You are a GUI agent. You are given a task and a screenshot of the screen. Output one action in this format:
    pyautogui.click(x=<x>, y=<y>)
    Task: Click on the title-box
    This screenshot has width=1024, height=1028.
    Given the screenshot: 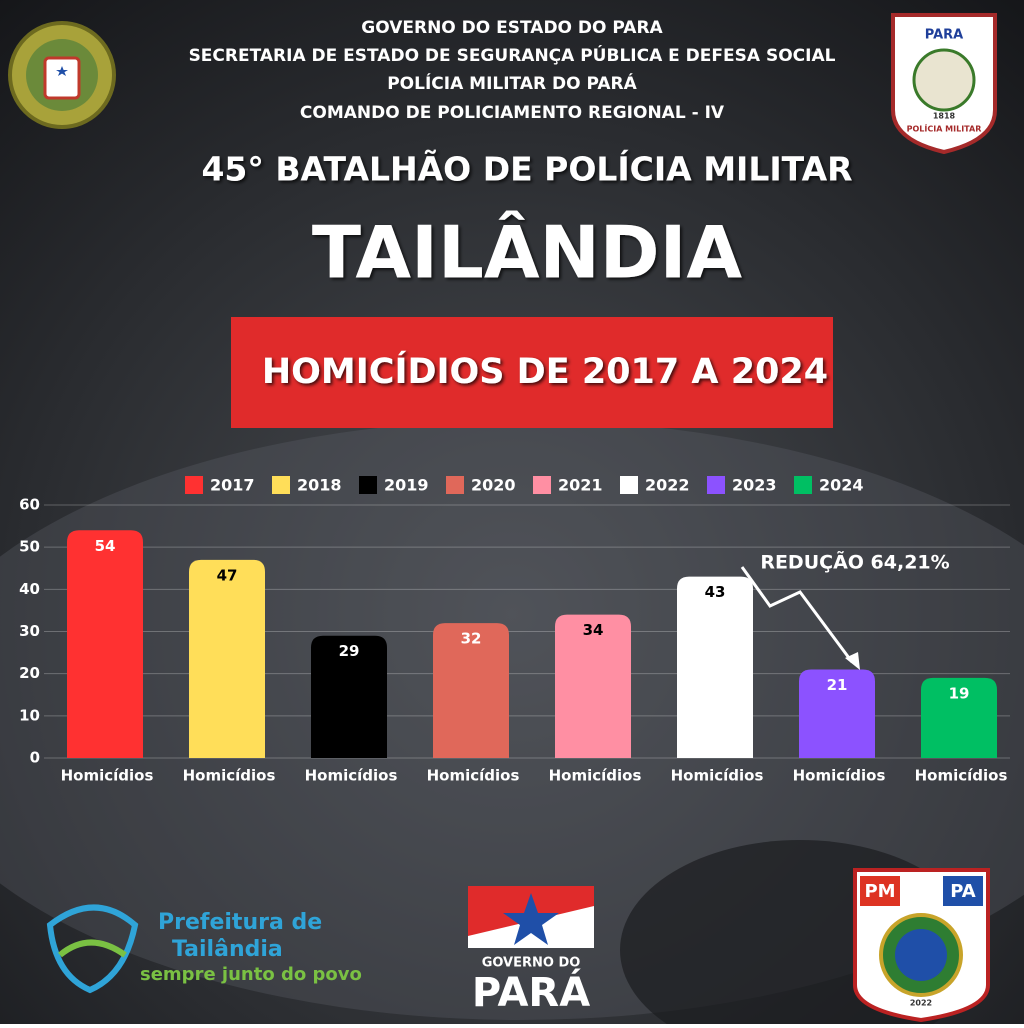 What is the action you would take?
    pyautogui.click(x=532, y=372)
    